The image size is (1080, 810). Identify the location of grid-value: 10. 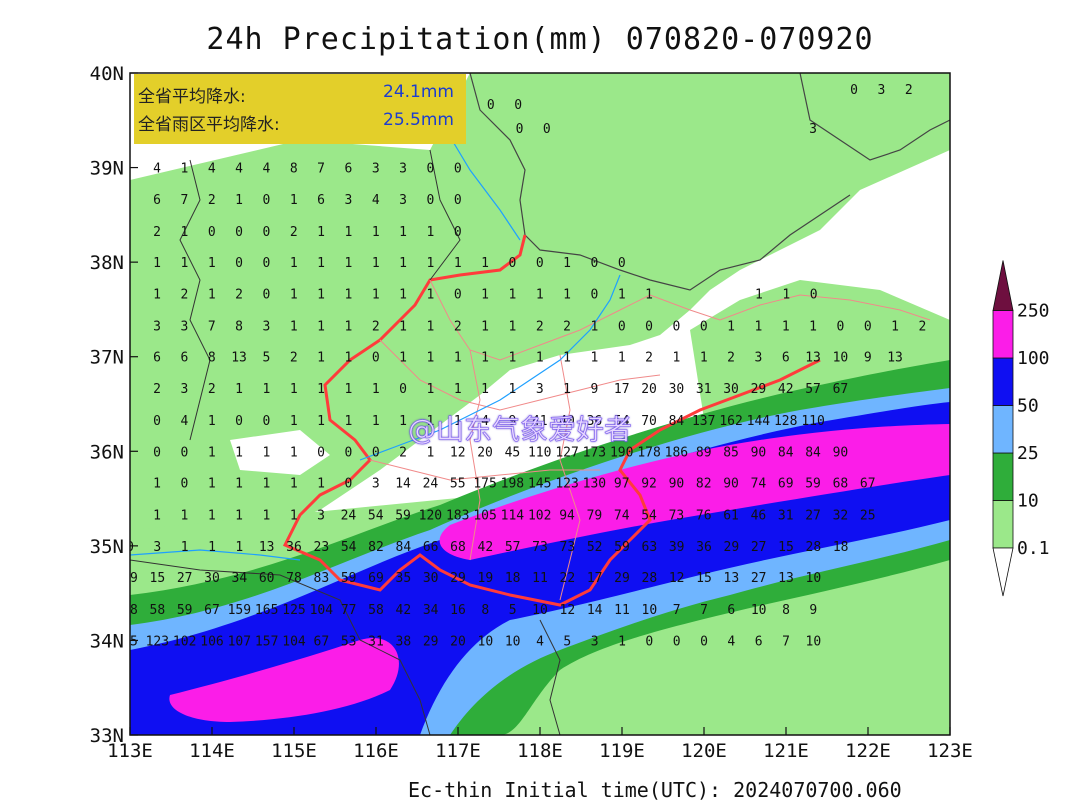
(814, 641).